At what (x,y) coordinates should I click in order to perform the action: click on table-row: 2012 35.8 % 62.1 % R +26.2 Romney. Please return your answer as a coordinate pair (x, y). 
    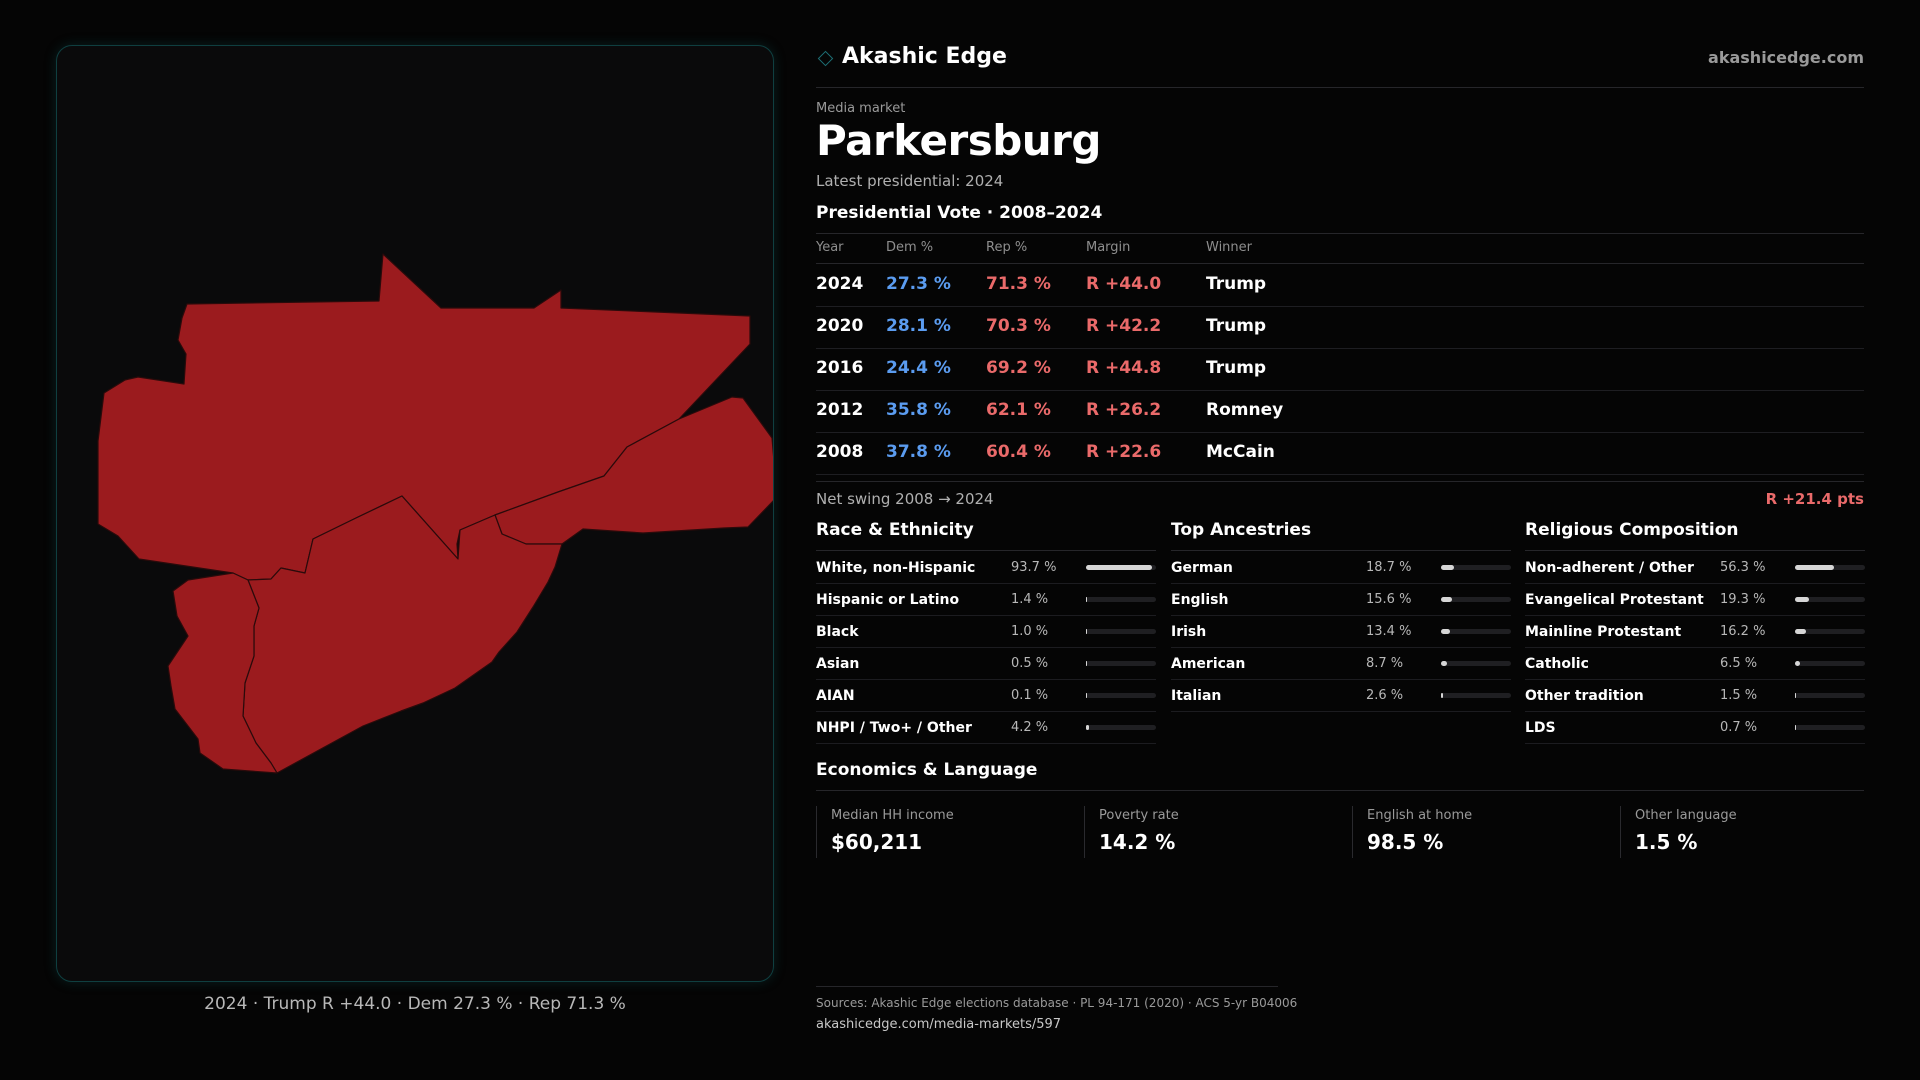
    Looking at the image, I should click on (1340, 411).